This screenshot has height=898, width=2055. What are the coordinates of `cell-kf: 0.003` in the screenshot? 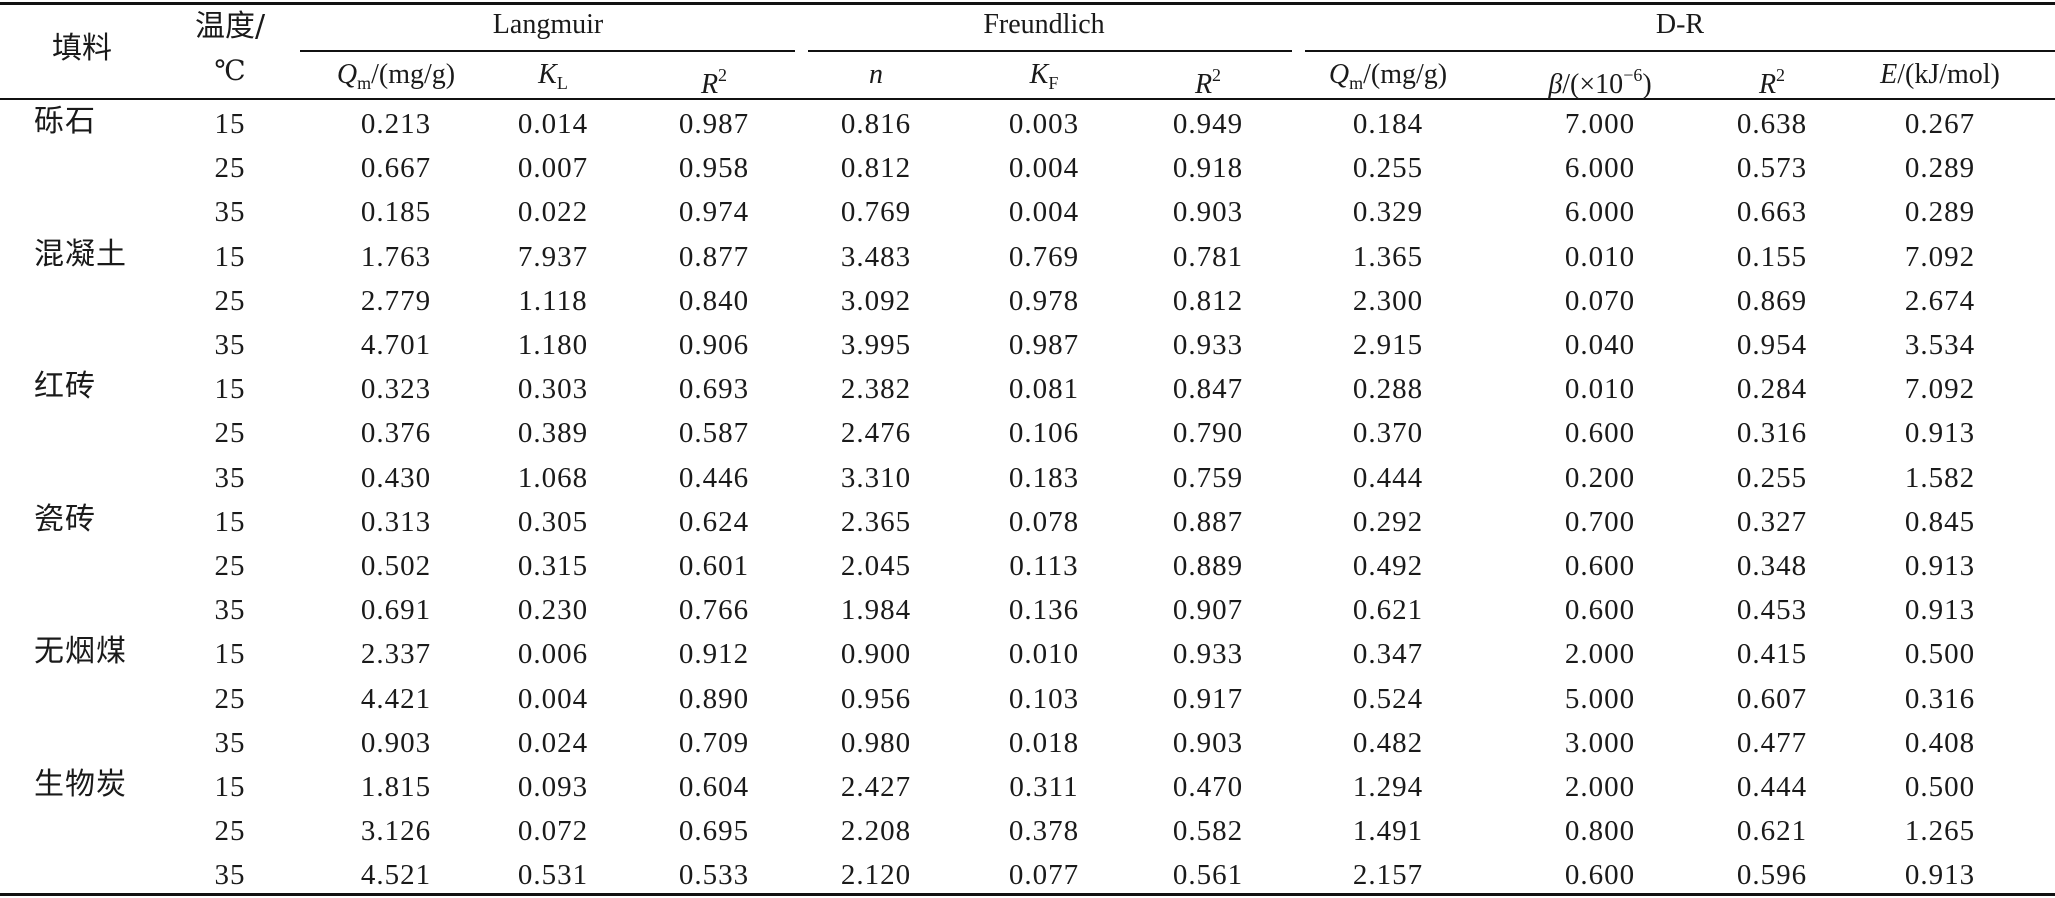 It's located at (1044, 124).